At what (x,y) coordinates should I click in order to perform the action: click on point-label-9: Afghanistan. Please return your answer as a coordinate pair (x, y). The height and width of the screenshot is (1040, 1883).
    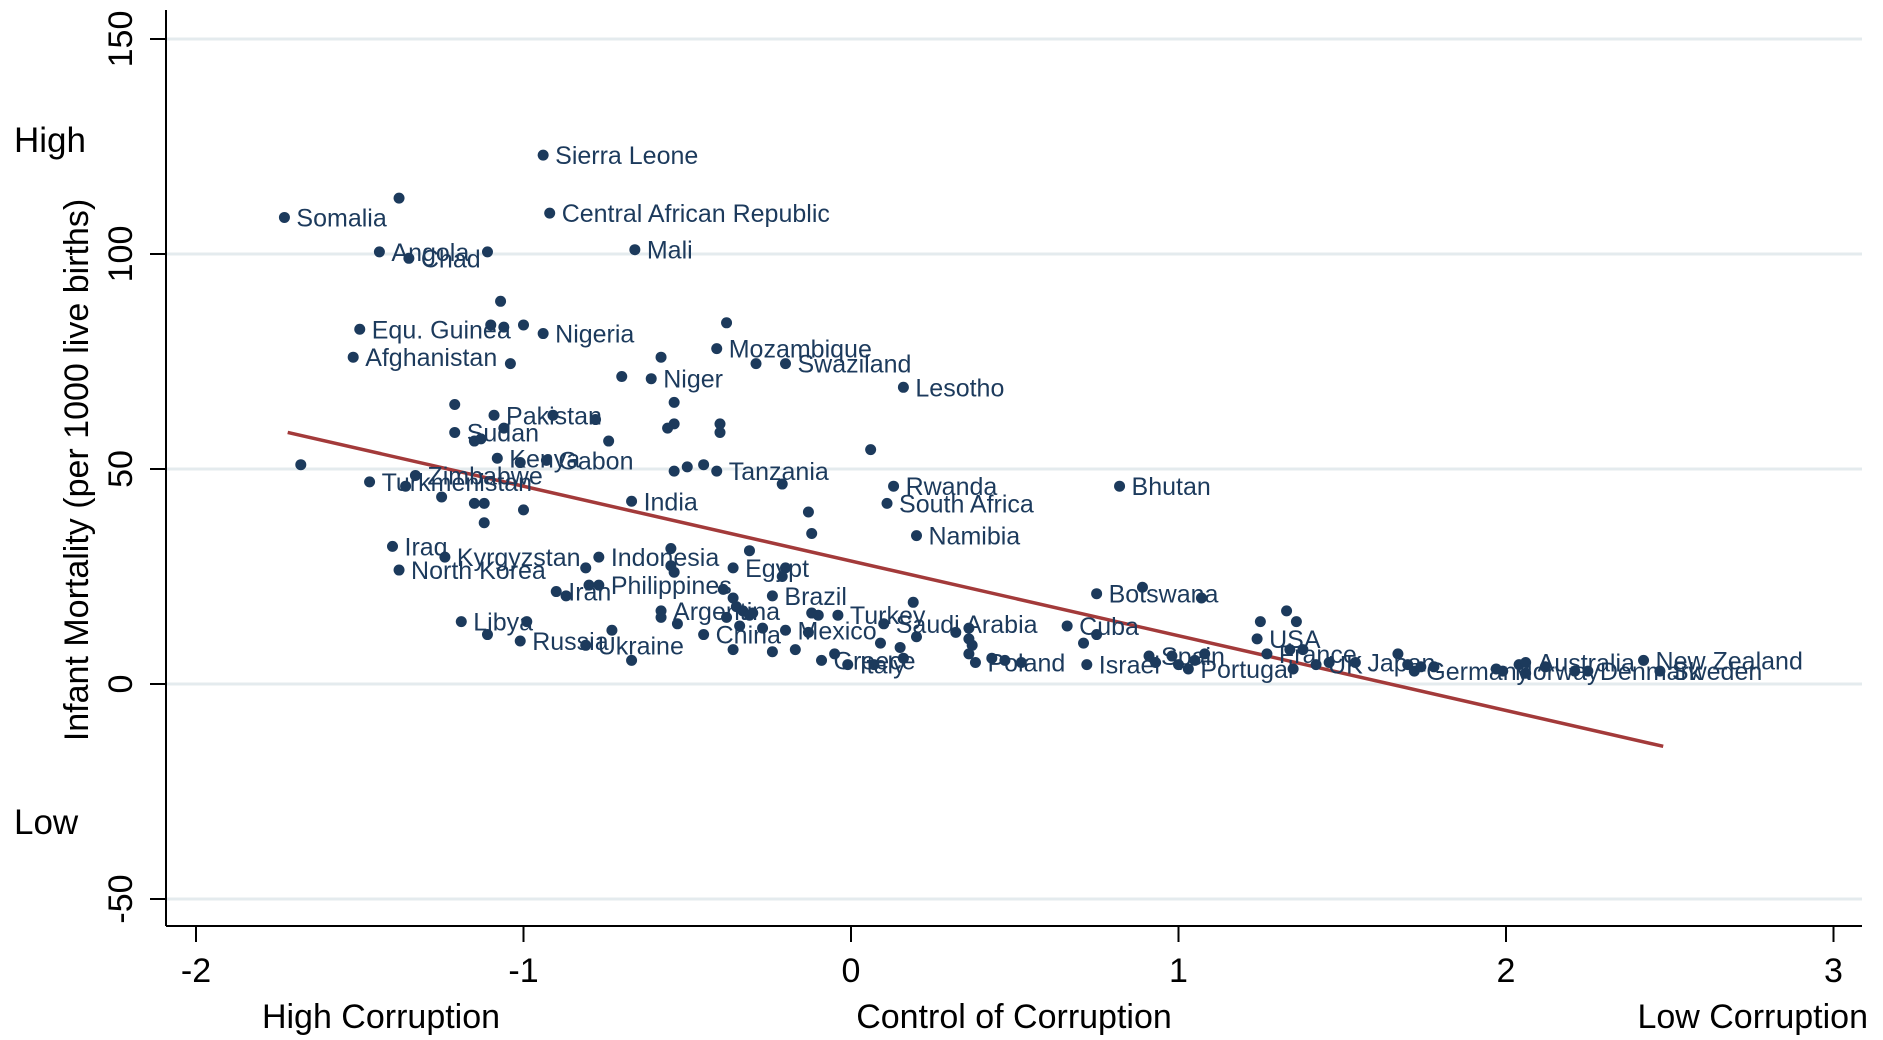
    Looking at the image, I should click on (431, 358).